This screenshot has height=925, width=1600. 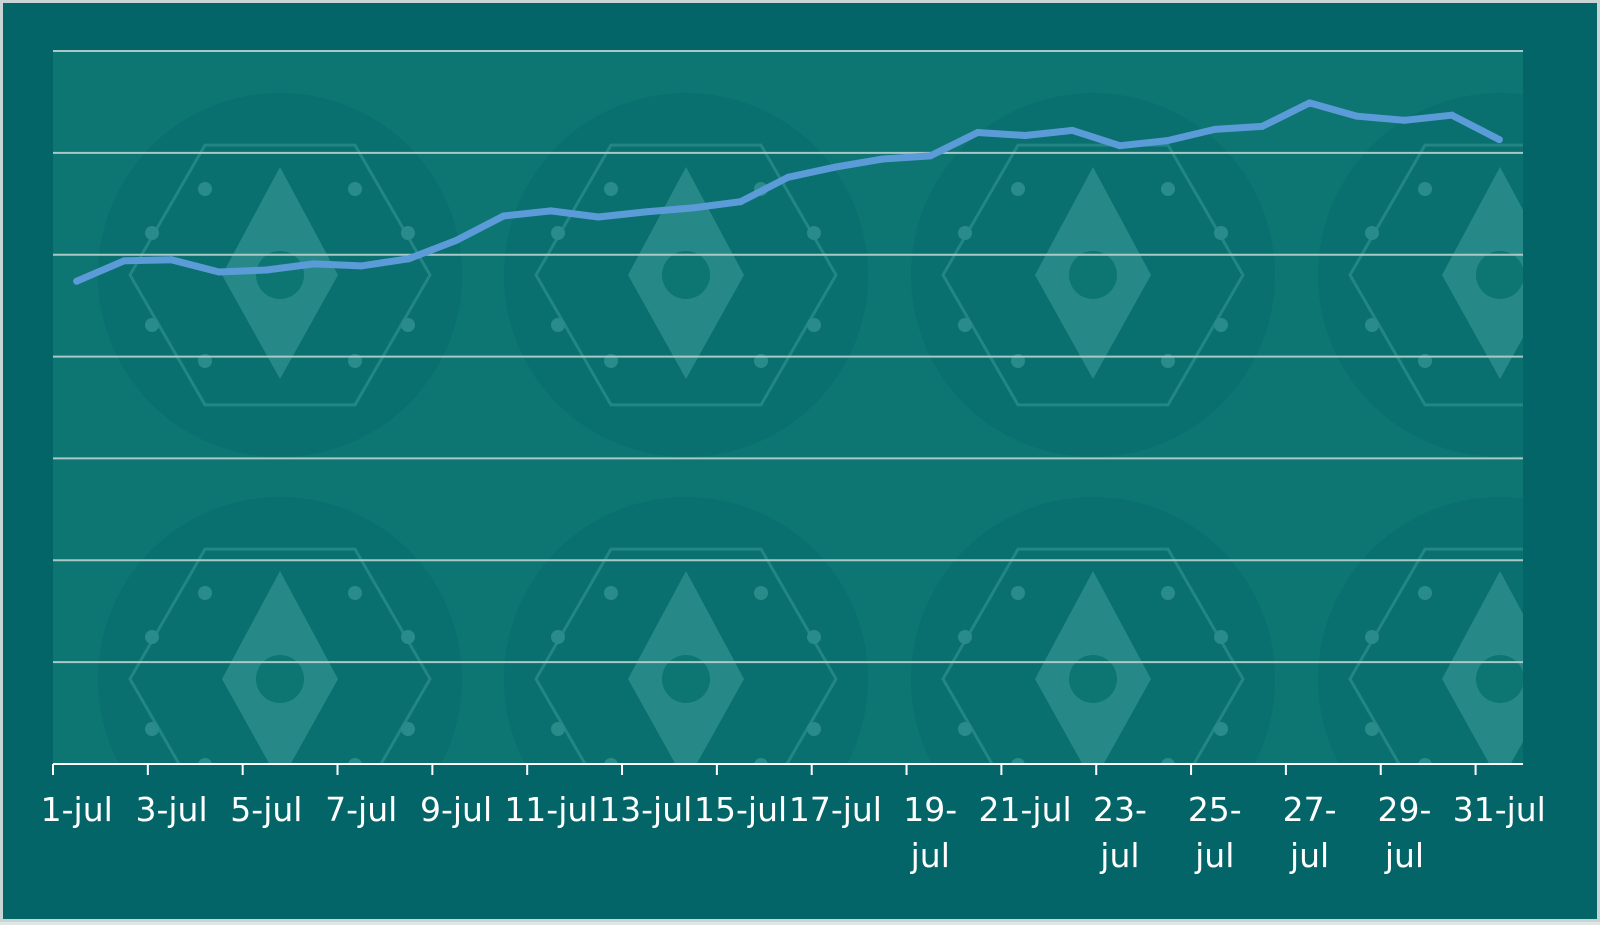 What do you see at coordinates (1120, 832) in the screenshot?
I see `x-tick-label: 23-jul` at bounding box center [1120, 832].